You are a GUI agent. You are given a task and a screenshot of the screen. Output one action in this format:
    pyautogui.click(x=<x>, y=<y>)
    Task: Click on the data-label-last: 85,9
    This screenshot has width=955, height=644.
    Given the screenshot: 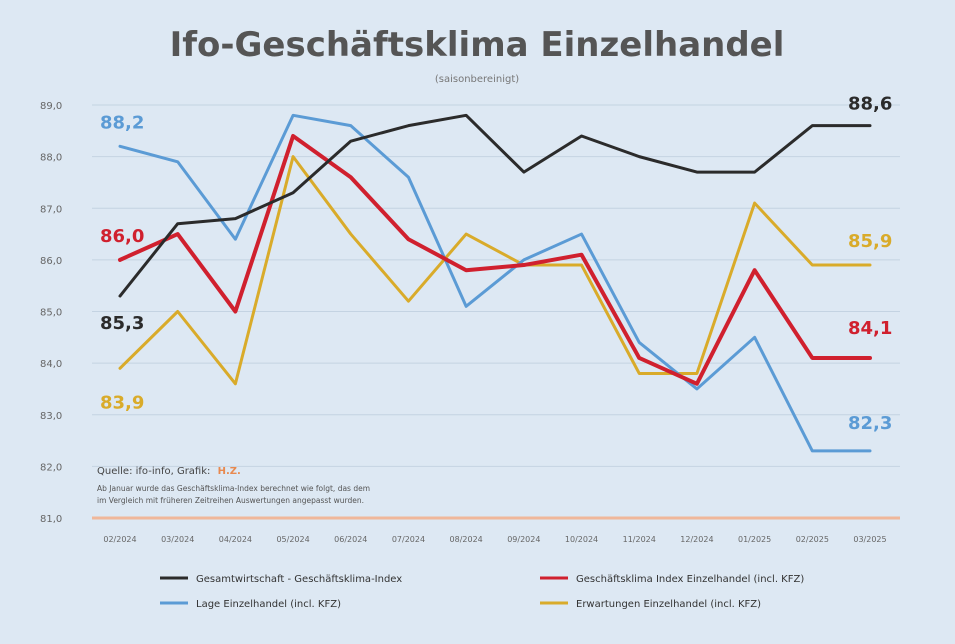 What is the action you would take?
    pyautogui.click(x=870, y=241)
    